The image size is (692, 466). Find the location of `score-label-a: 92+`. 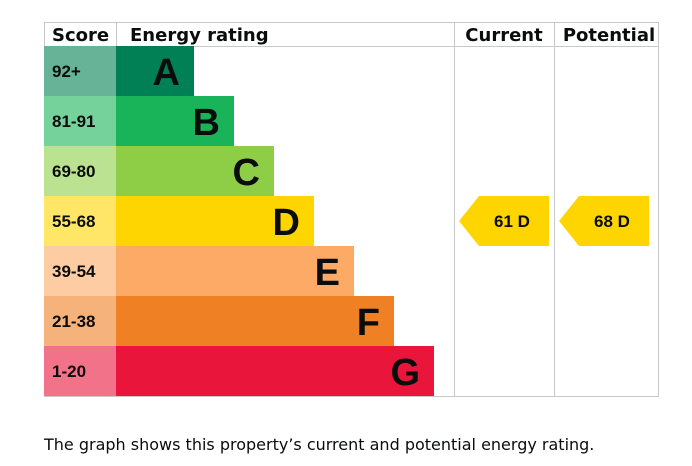

score-label-a: 92+ is located at coordinates (66, 71).